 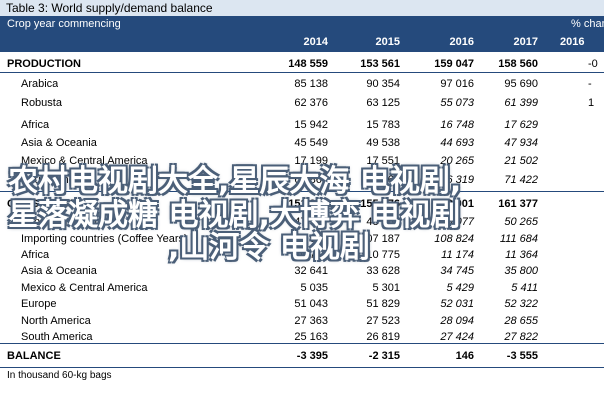 What do you see at coordinates (525, 42) in the screenshot?
I see `year-header-2017: 2017` at bounding box center [525, 42].